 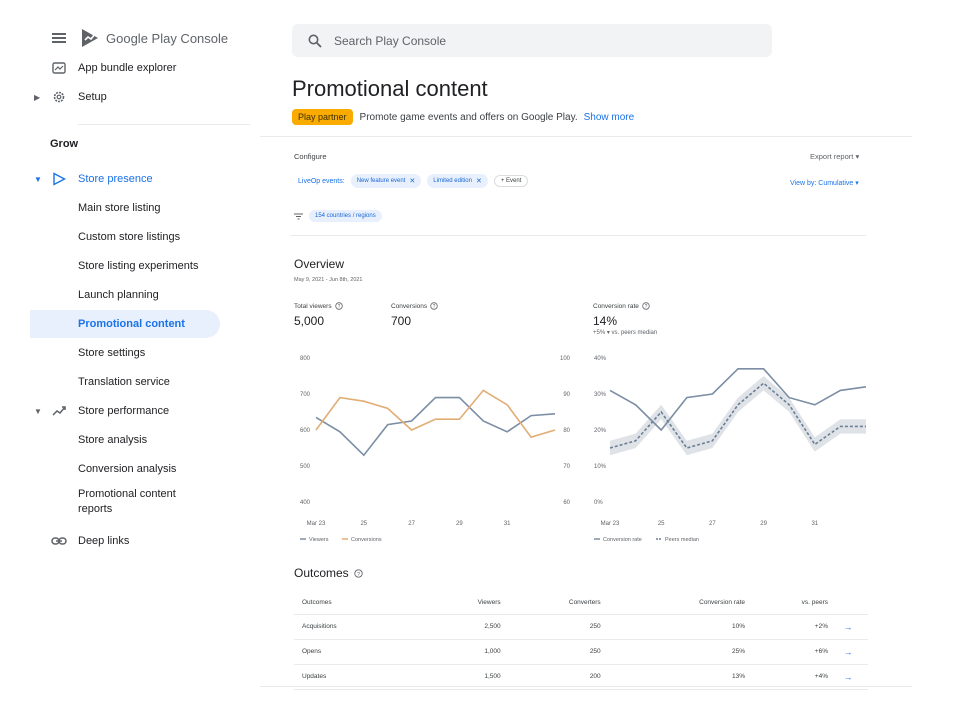 I want to click on show-more-link: Show more, so click(x=609, y=117).